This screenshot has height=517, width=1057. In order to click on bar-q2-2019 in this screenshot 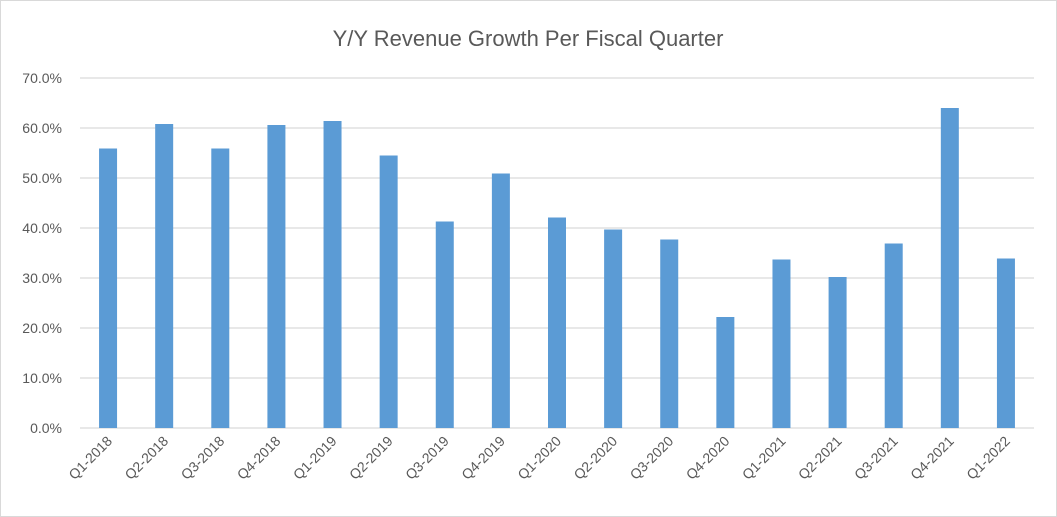, I will do `click(388, 291)`.